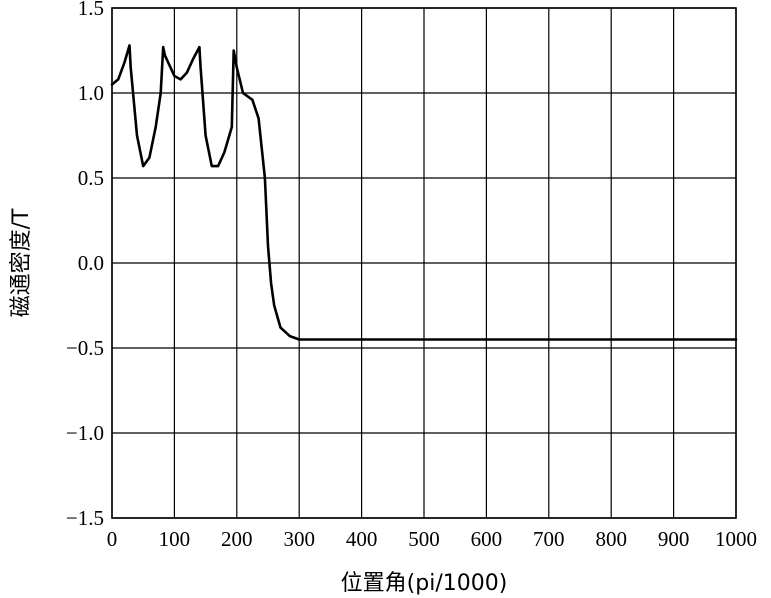  I want to click on x-tick-label: 0, so click(112, 539).